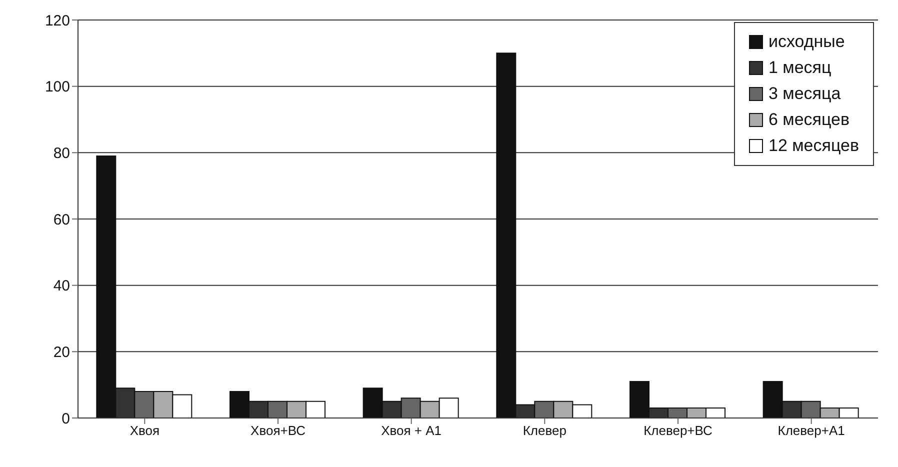 The image size is (898, 467). I want to click on y-tick-label: 20, so click(61, 352).